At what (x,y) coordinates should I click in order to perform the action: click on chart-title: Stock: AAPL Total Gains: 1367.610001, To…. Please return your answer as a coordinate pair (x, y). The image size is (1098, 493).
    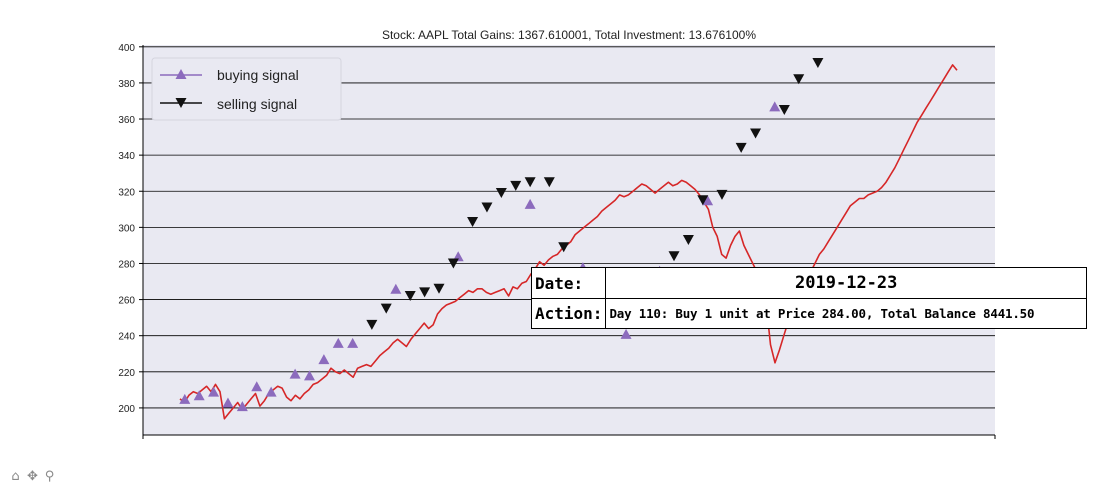
    Looking at the image, I should click on (569, 35).